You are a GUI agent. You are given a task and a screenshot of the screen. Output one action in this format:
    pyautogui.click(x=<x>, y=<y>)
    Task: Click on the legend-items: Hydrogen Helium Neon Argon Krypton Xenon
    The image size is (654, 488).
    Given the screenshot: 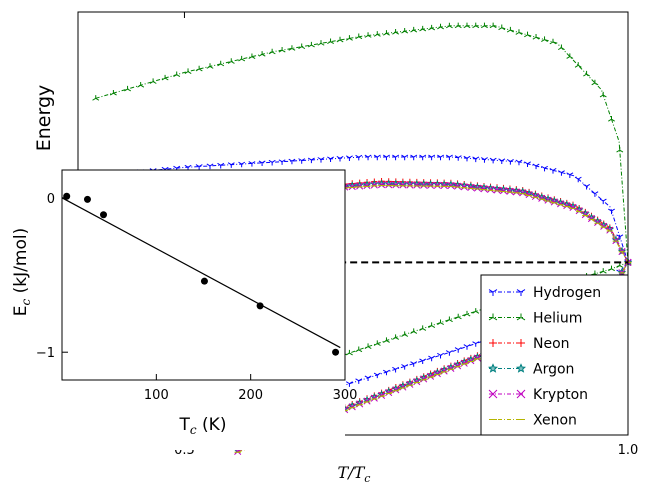 What is the action you would take?
    pyautogui.click(x=544, y=357)
    